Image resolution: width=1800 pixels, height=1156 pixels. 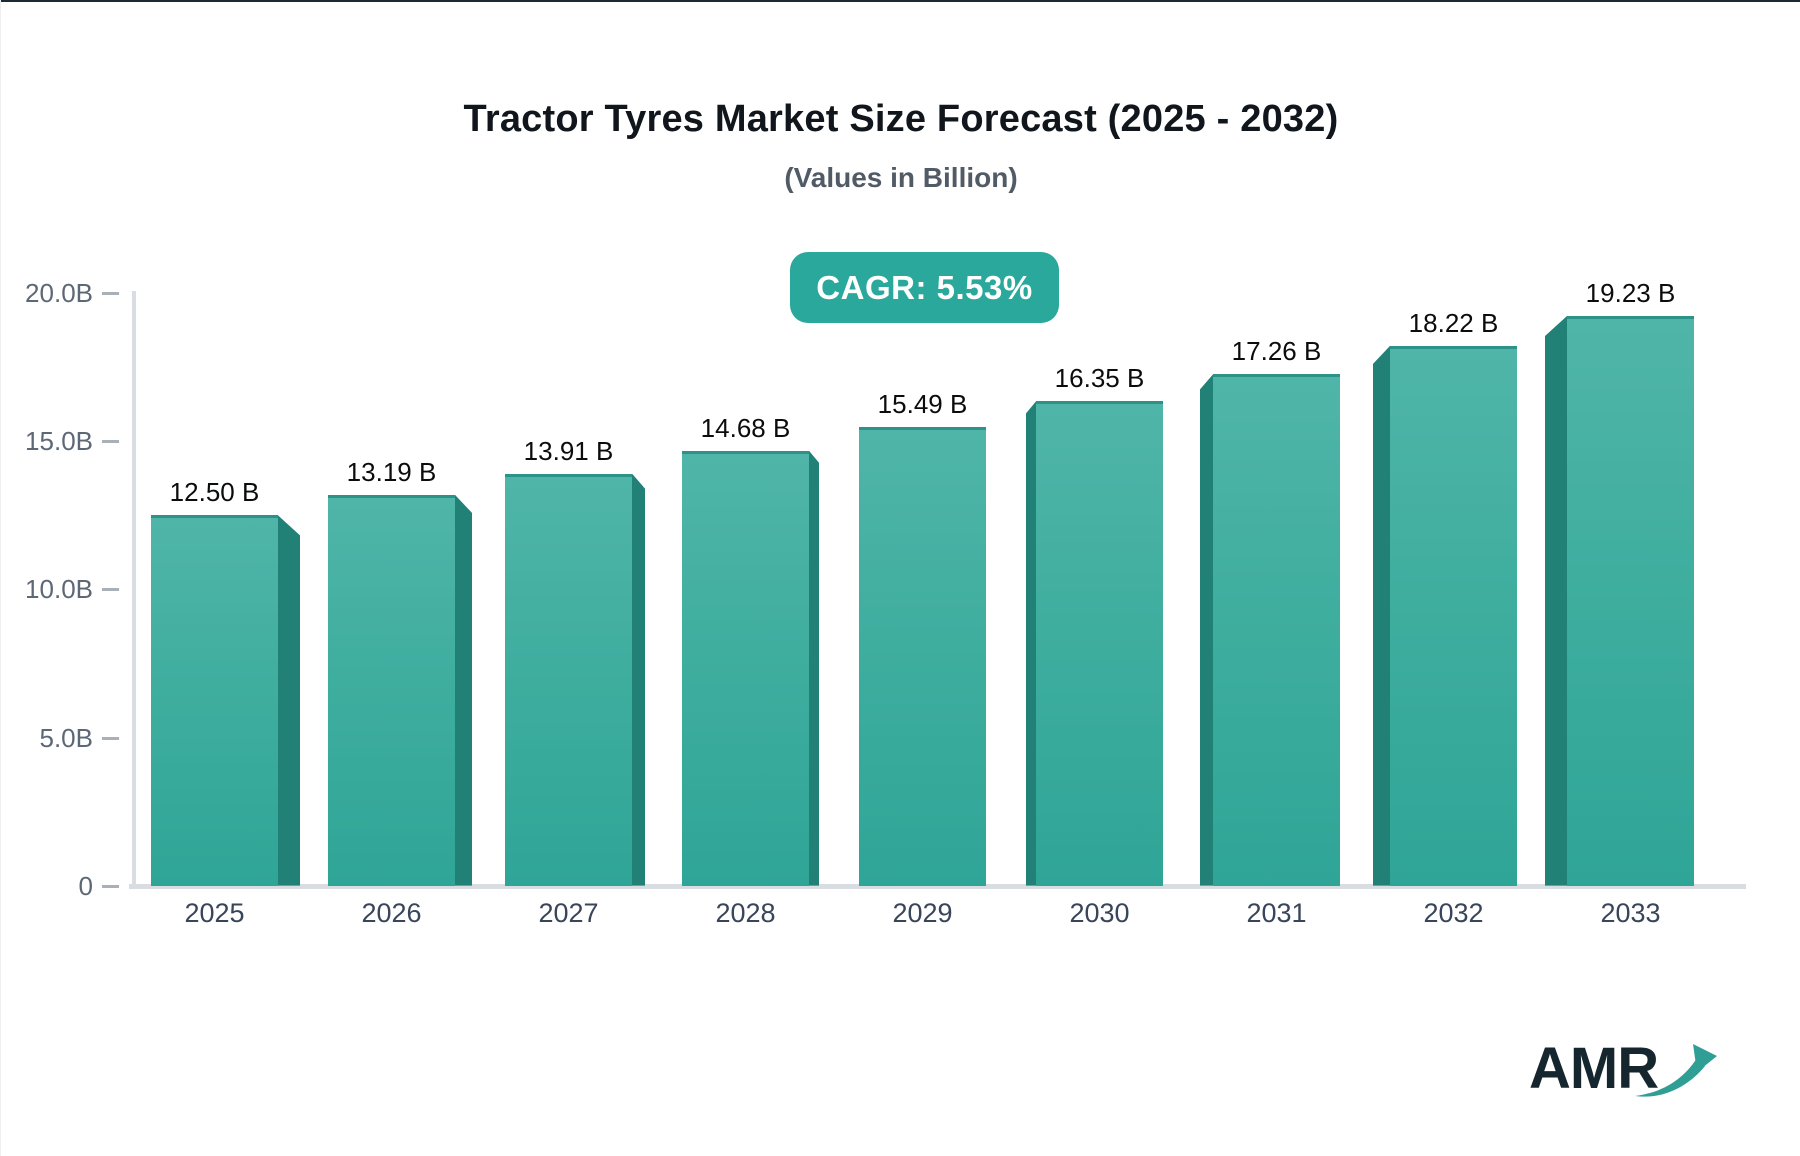 I want to click on bar-2032, so click(x=1445, y=615).